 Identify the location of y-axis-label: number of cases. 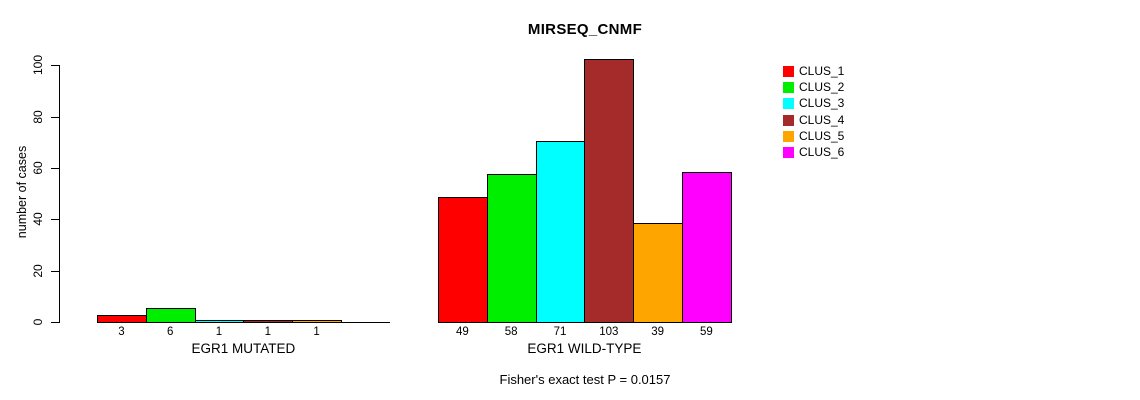
(22, 192).